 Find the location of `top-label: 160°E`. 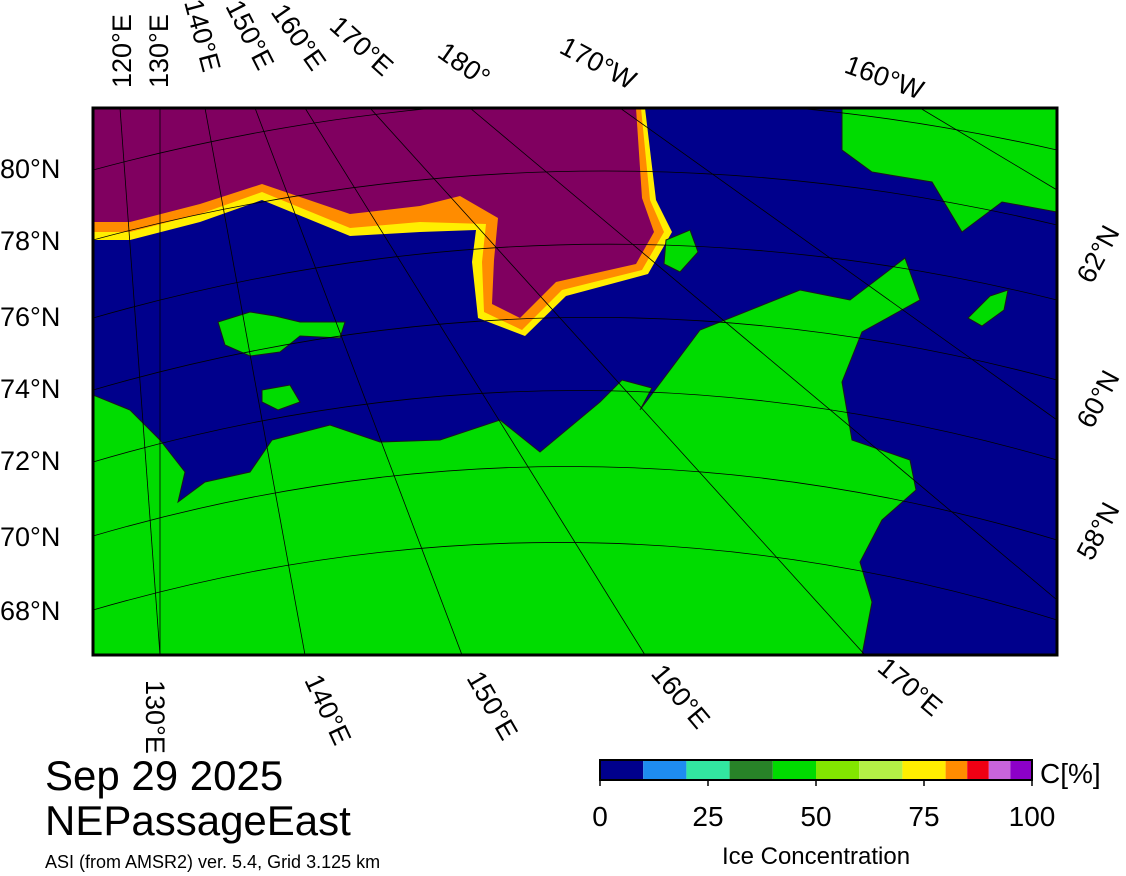

top-label: 160°E is located at coordinates (298, 38).